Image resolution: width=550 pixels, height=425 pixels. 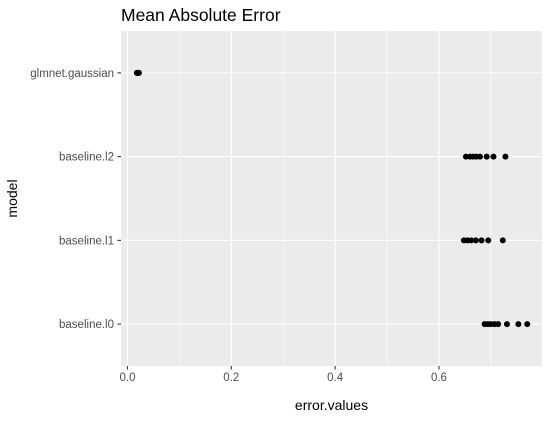 I want to click on x-tick-label: 0.0, so click(x=127, y=378).